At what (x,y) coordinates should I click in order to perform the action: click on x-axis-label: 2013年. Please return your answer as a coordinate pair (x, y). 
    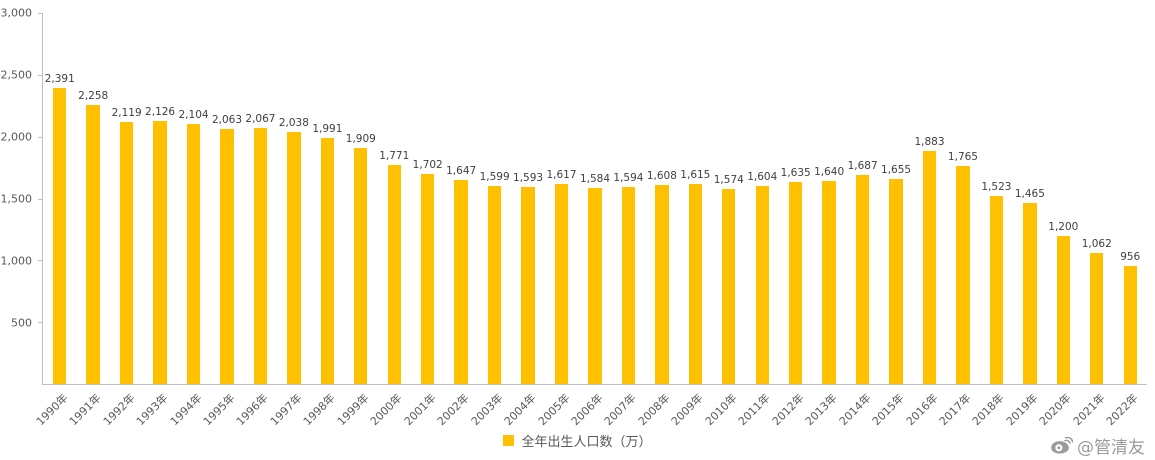
    Looking at the image, I should click on (821, 410).